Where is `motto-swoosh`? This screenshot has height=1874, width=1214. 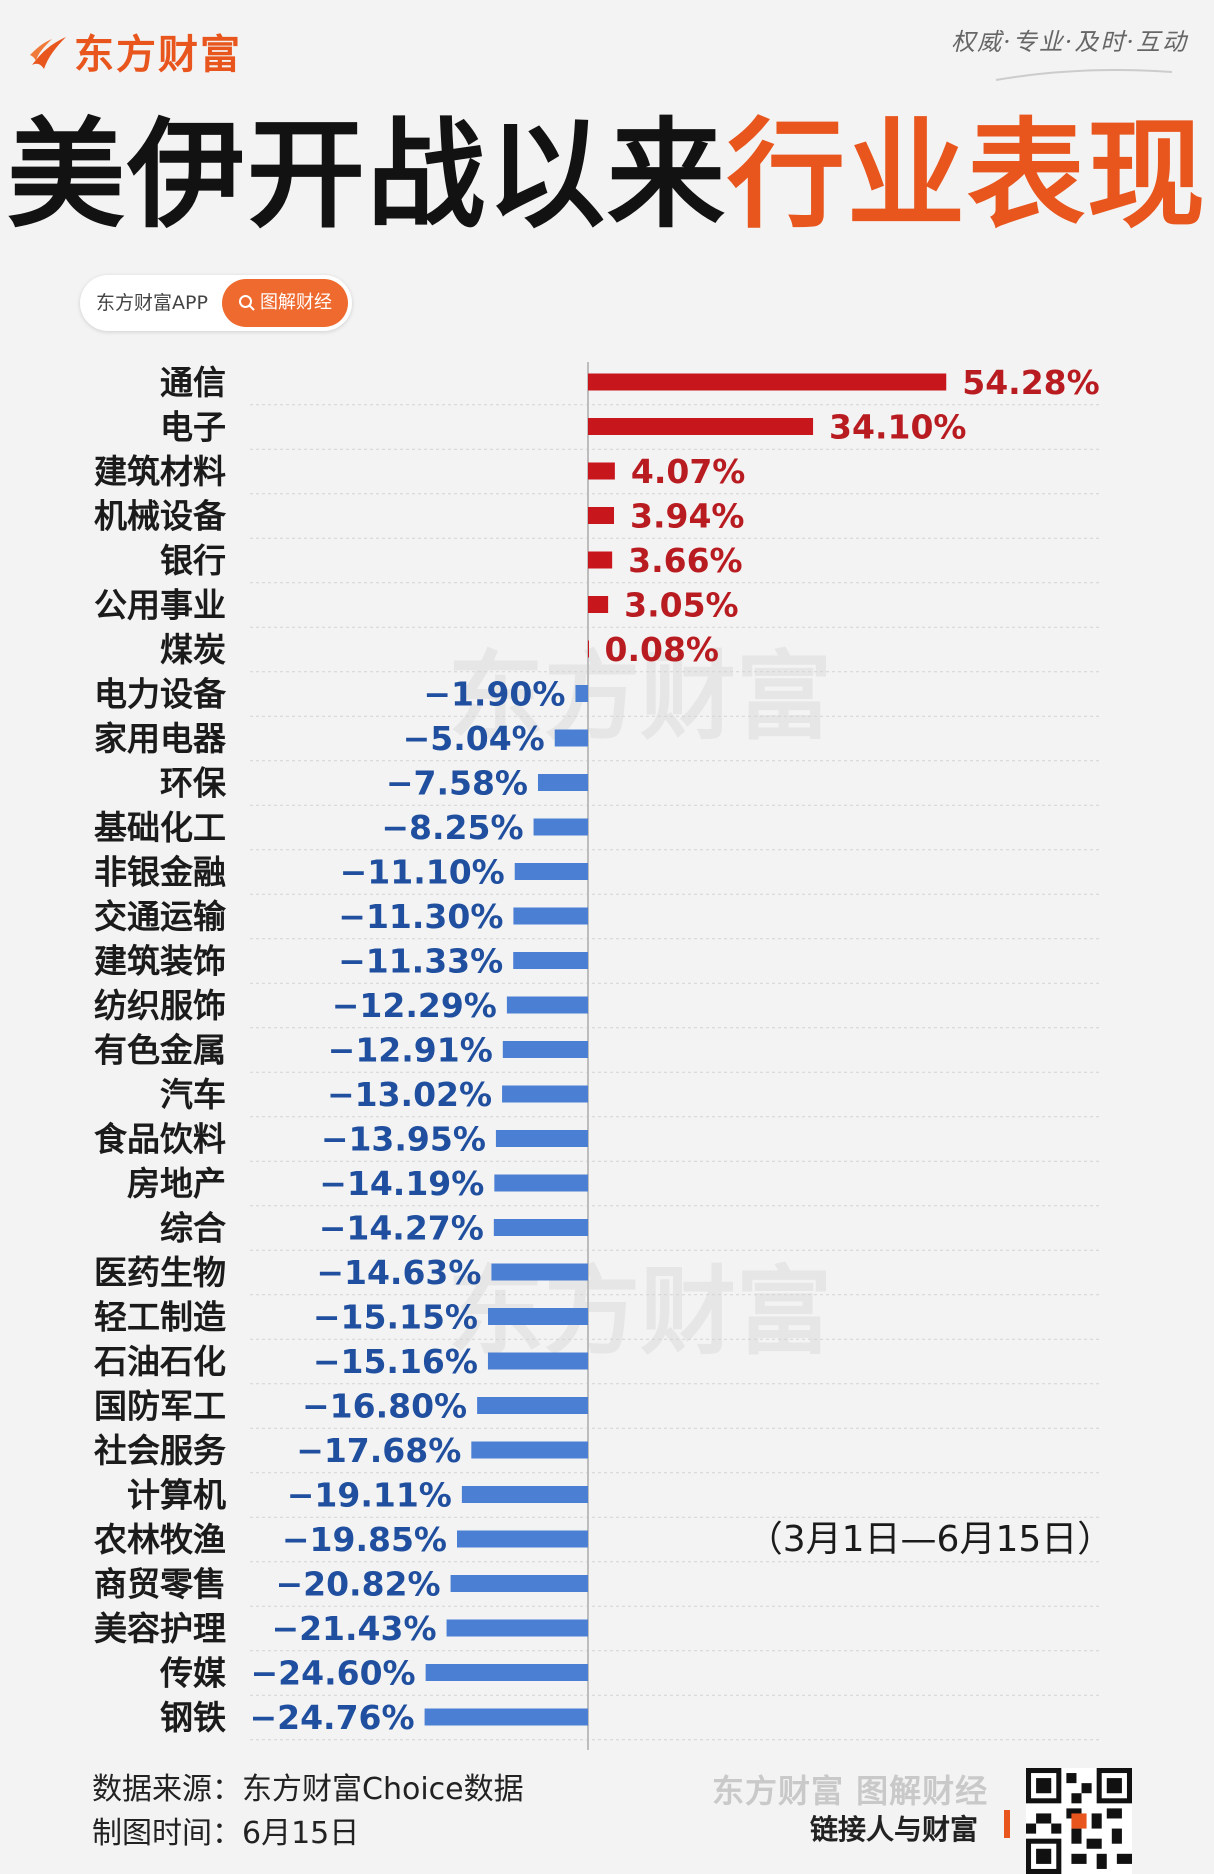
motto-swoosh is located at coordinates (1084, 75).